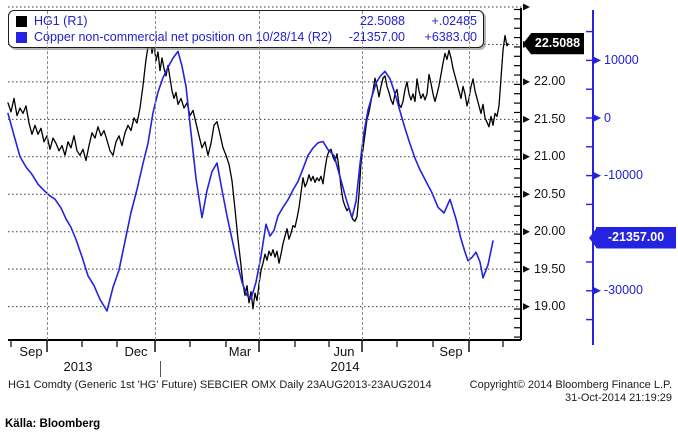 This screenshot has width=678, height=436. What do you see at coordinates (550, 306) in the screenshot?
I see `r1-axis-label: 19.00` at bounding box center [550, 306].